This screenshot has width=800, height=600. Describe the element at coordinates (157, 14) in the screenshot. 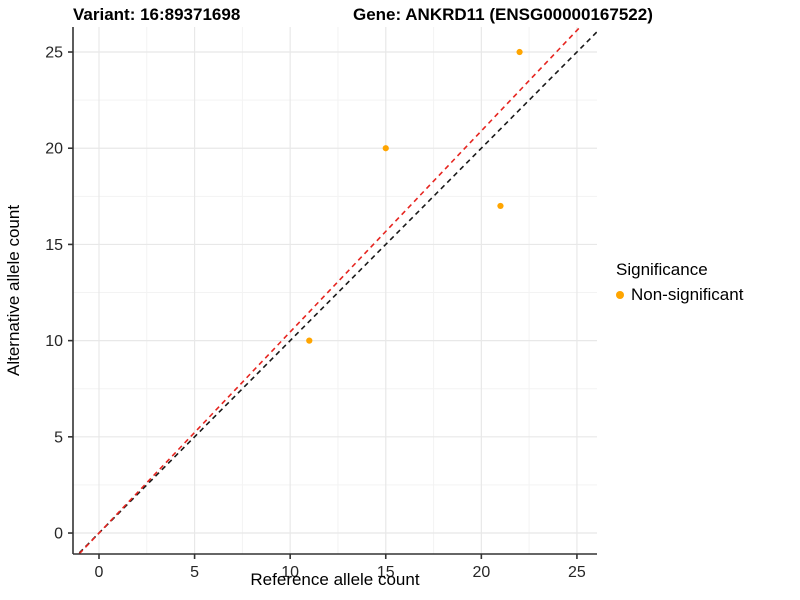

I see `plot-title-variant: Variant: 16:89371698` at that location.